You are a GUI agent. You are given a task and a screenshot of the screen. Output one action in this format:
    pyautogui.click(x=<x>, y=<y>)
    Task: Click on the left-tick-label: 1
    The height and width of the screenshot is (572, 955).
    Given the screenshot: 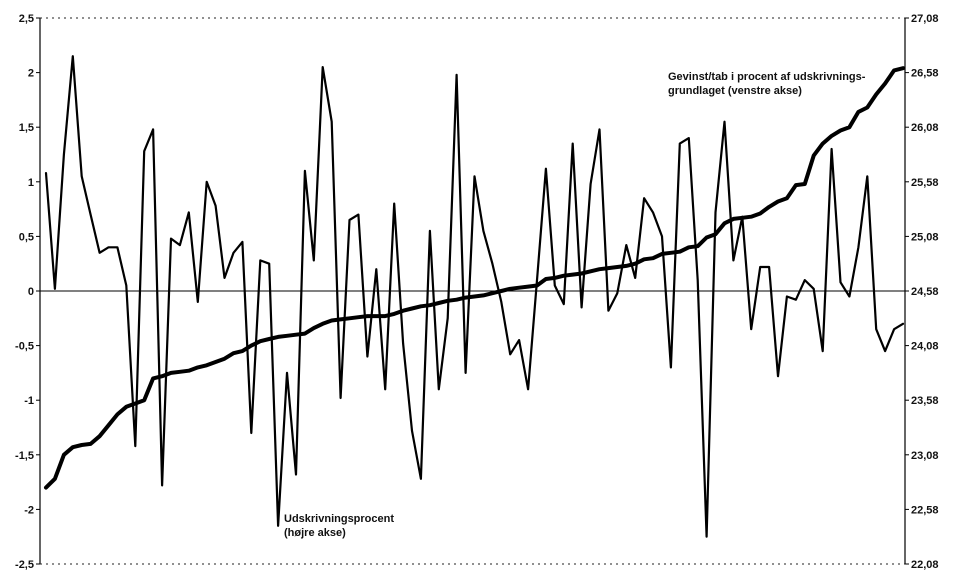 What is the action you would take?
    pyautogui.click(x=31, y=183)
    